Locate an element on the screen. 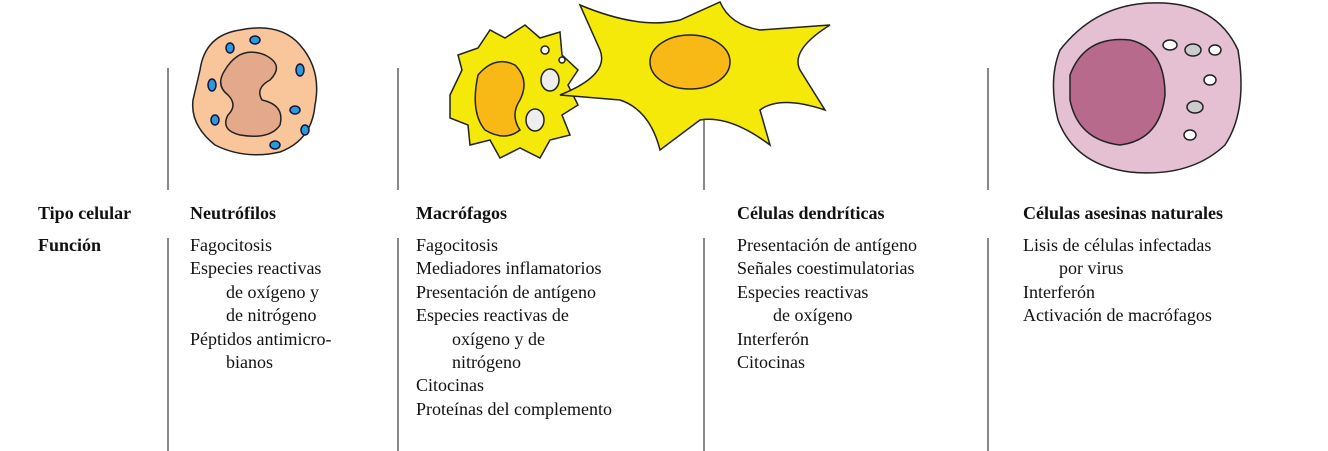 Image resolution: width=1328 pixels, height=451 pixels. function-line: Especies reactivas de is located at coordinates (492, 315).